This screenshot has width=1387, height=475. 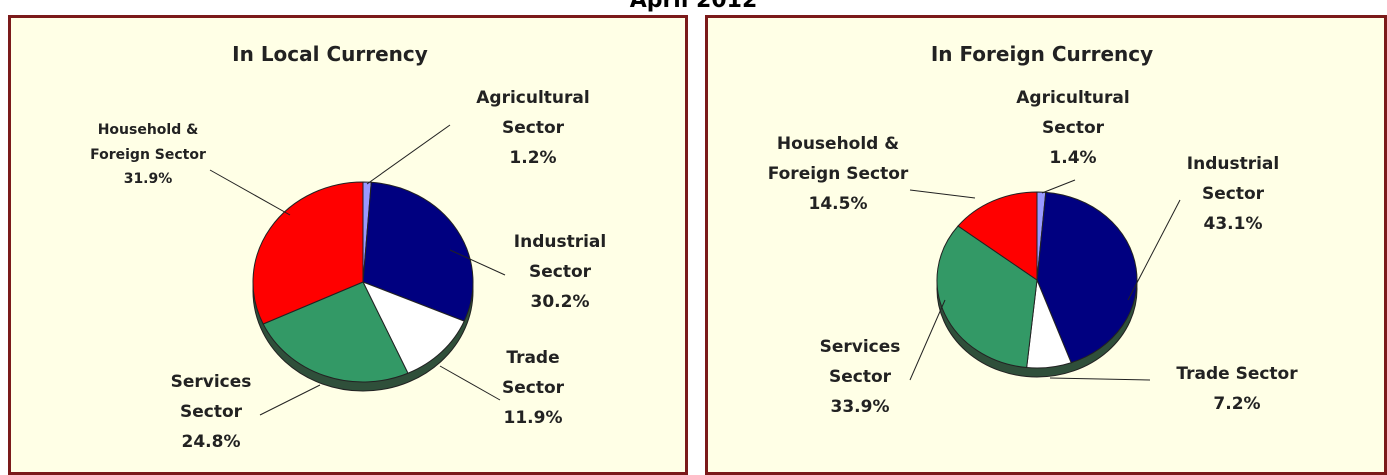 What do you see at coordinates (1233, 223) in the screenshot?
I see `value-label: 43.1%` at bounding box center [1233, 223].